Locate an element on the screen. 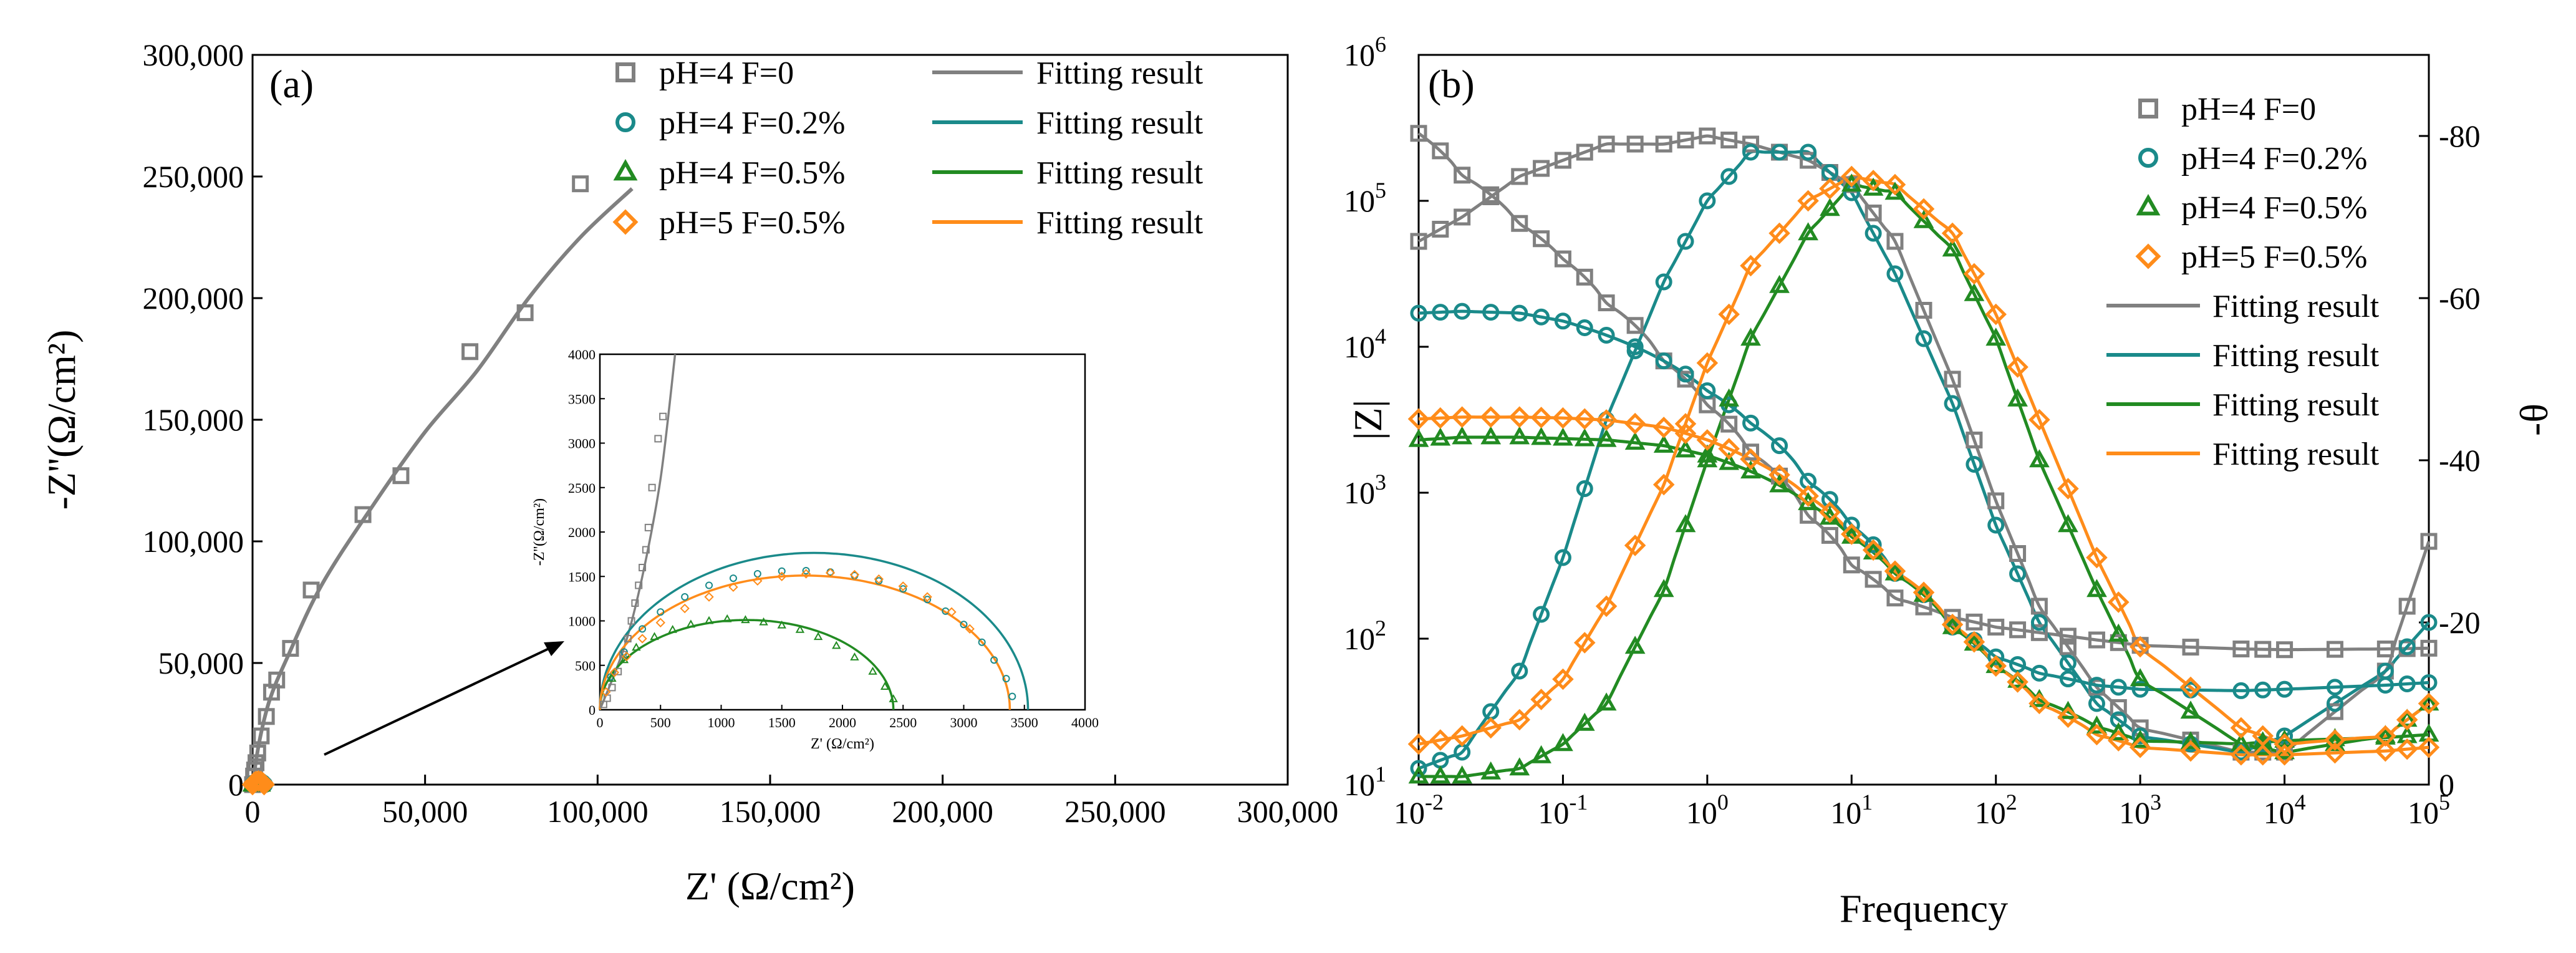 The width and height of the screenshot is (2576, 953). panel-b-y2label: -θ is located at coordinates (2534, 420).